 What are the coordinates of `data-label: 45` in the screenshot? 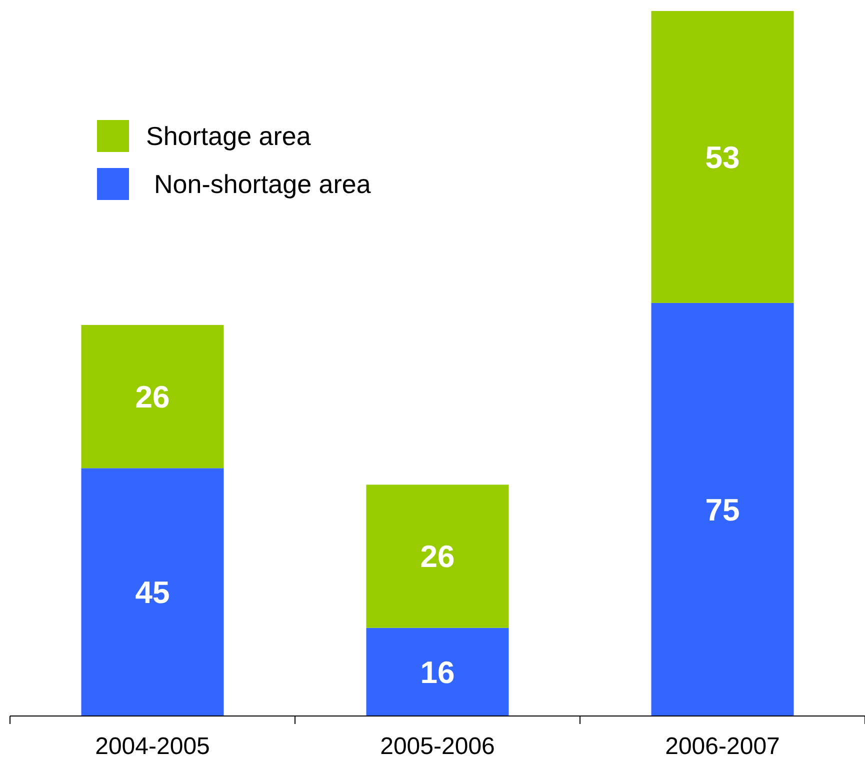 It's located at (152, 592).